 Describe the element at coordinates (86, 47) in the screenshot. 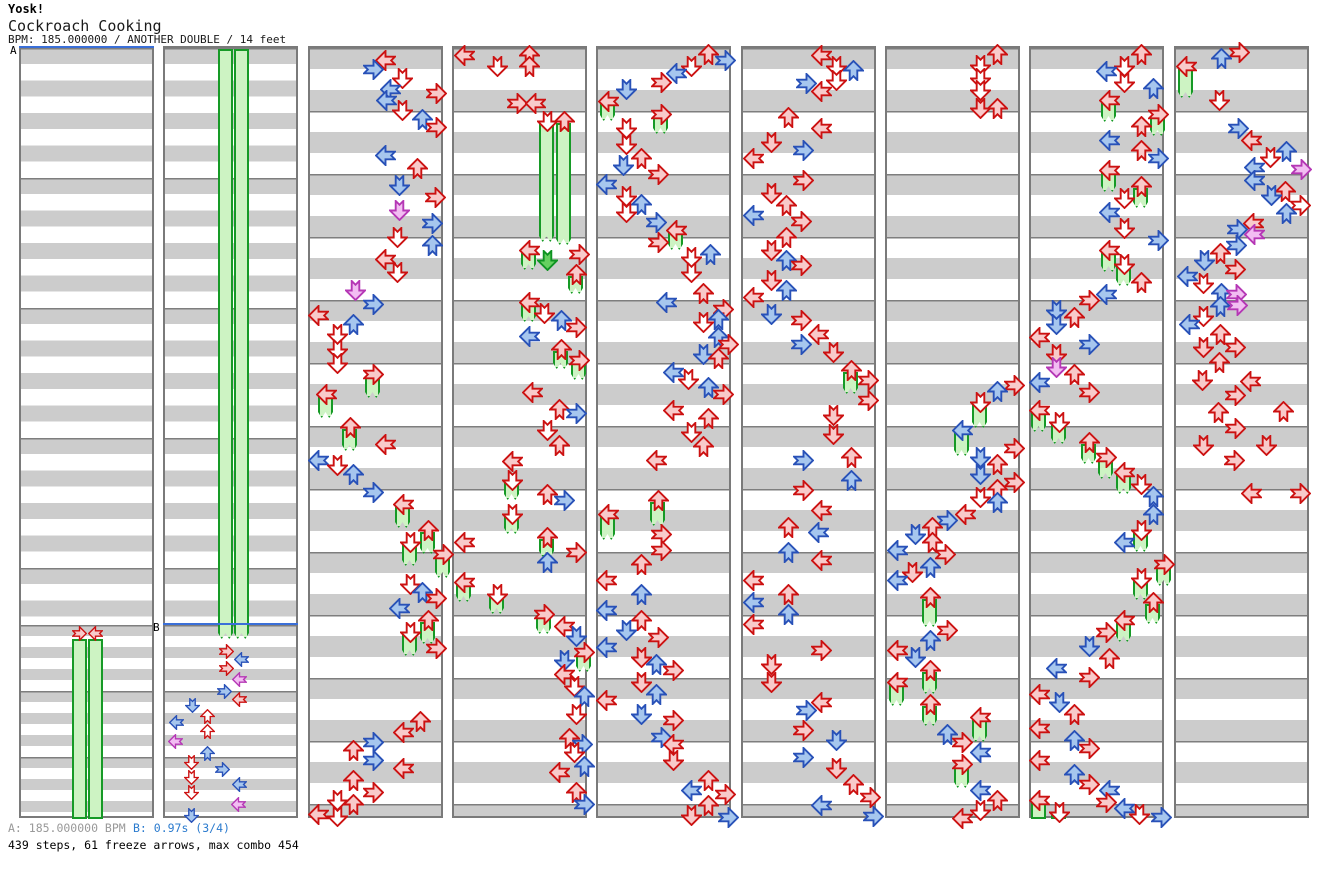

I see `section-marker-line` at that location.